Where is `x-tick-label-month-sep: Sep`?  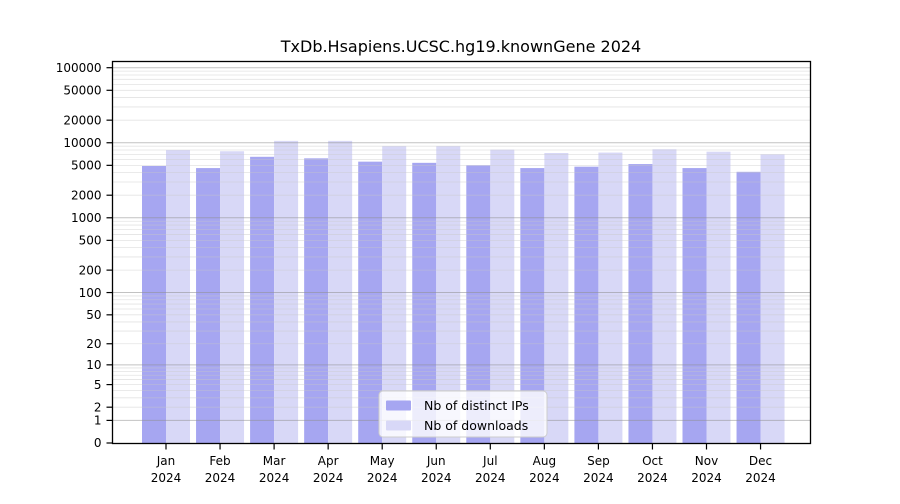
x-tick-label-month-sep: Sep is located at coordinates (598, 461).